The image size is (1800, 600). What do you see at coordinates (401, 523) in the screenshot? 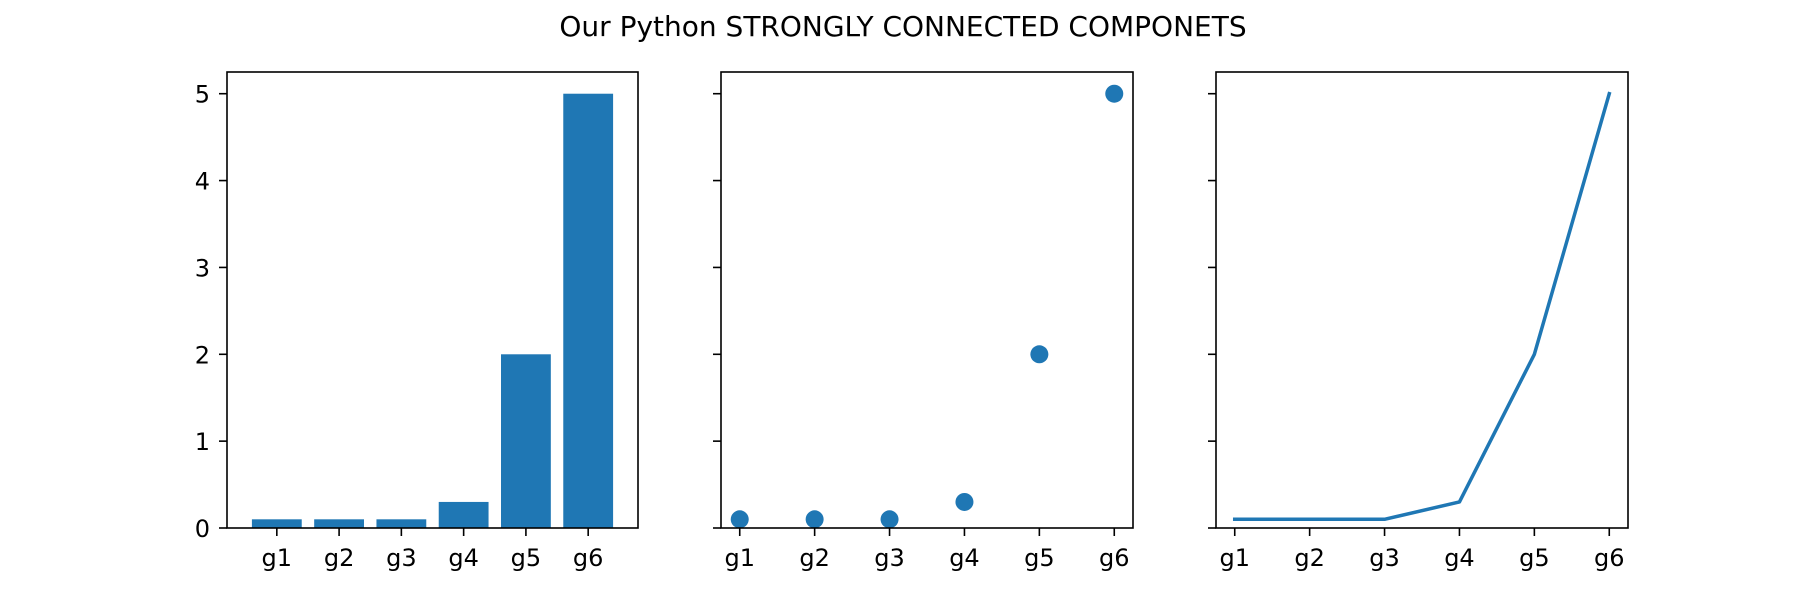
I see `bar-g3` at bounding box center [401, 523].